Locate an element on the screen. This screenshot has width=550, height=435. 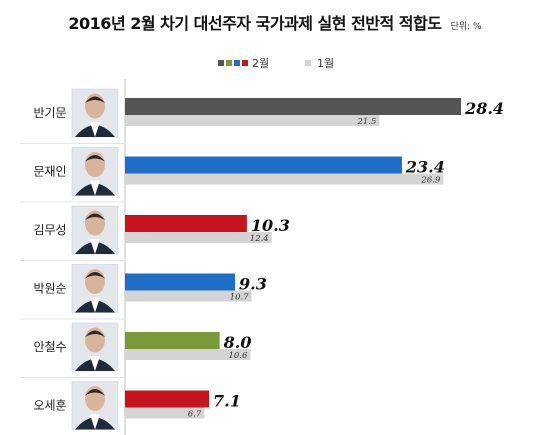
legend-item-jan: 1월 is located at coordinates (319, 63).